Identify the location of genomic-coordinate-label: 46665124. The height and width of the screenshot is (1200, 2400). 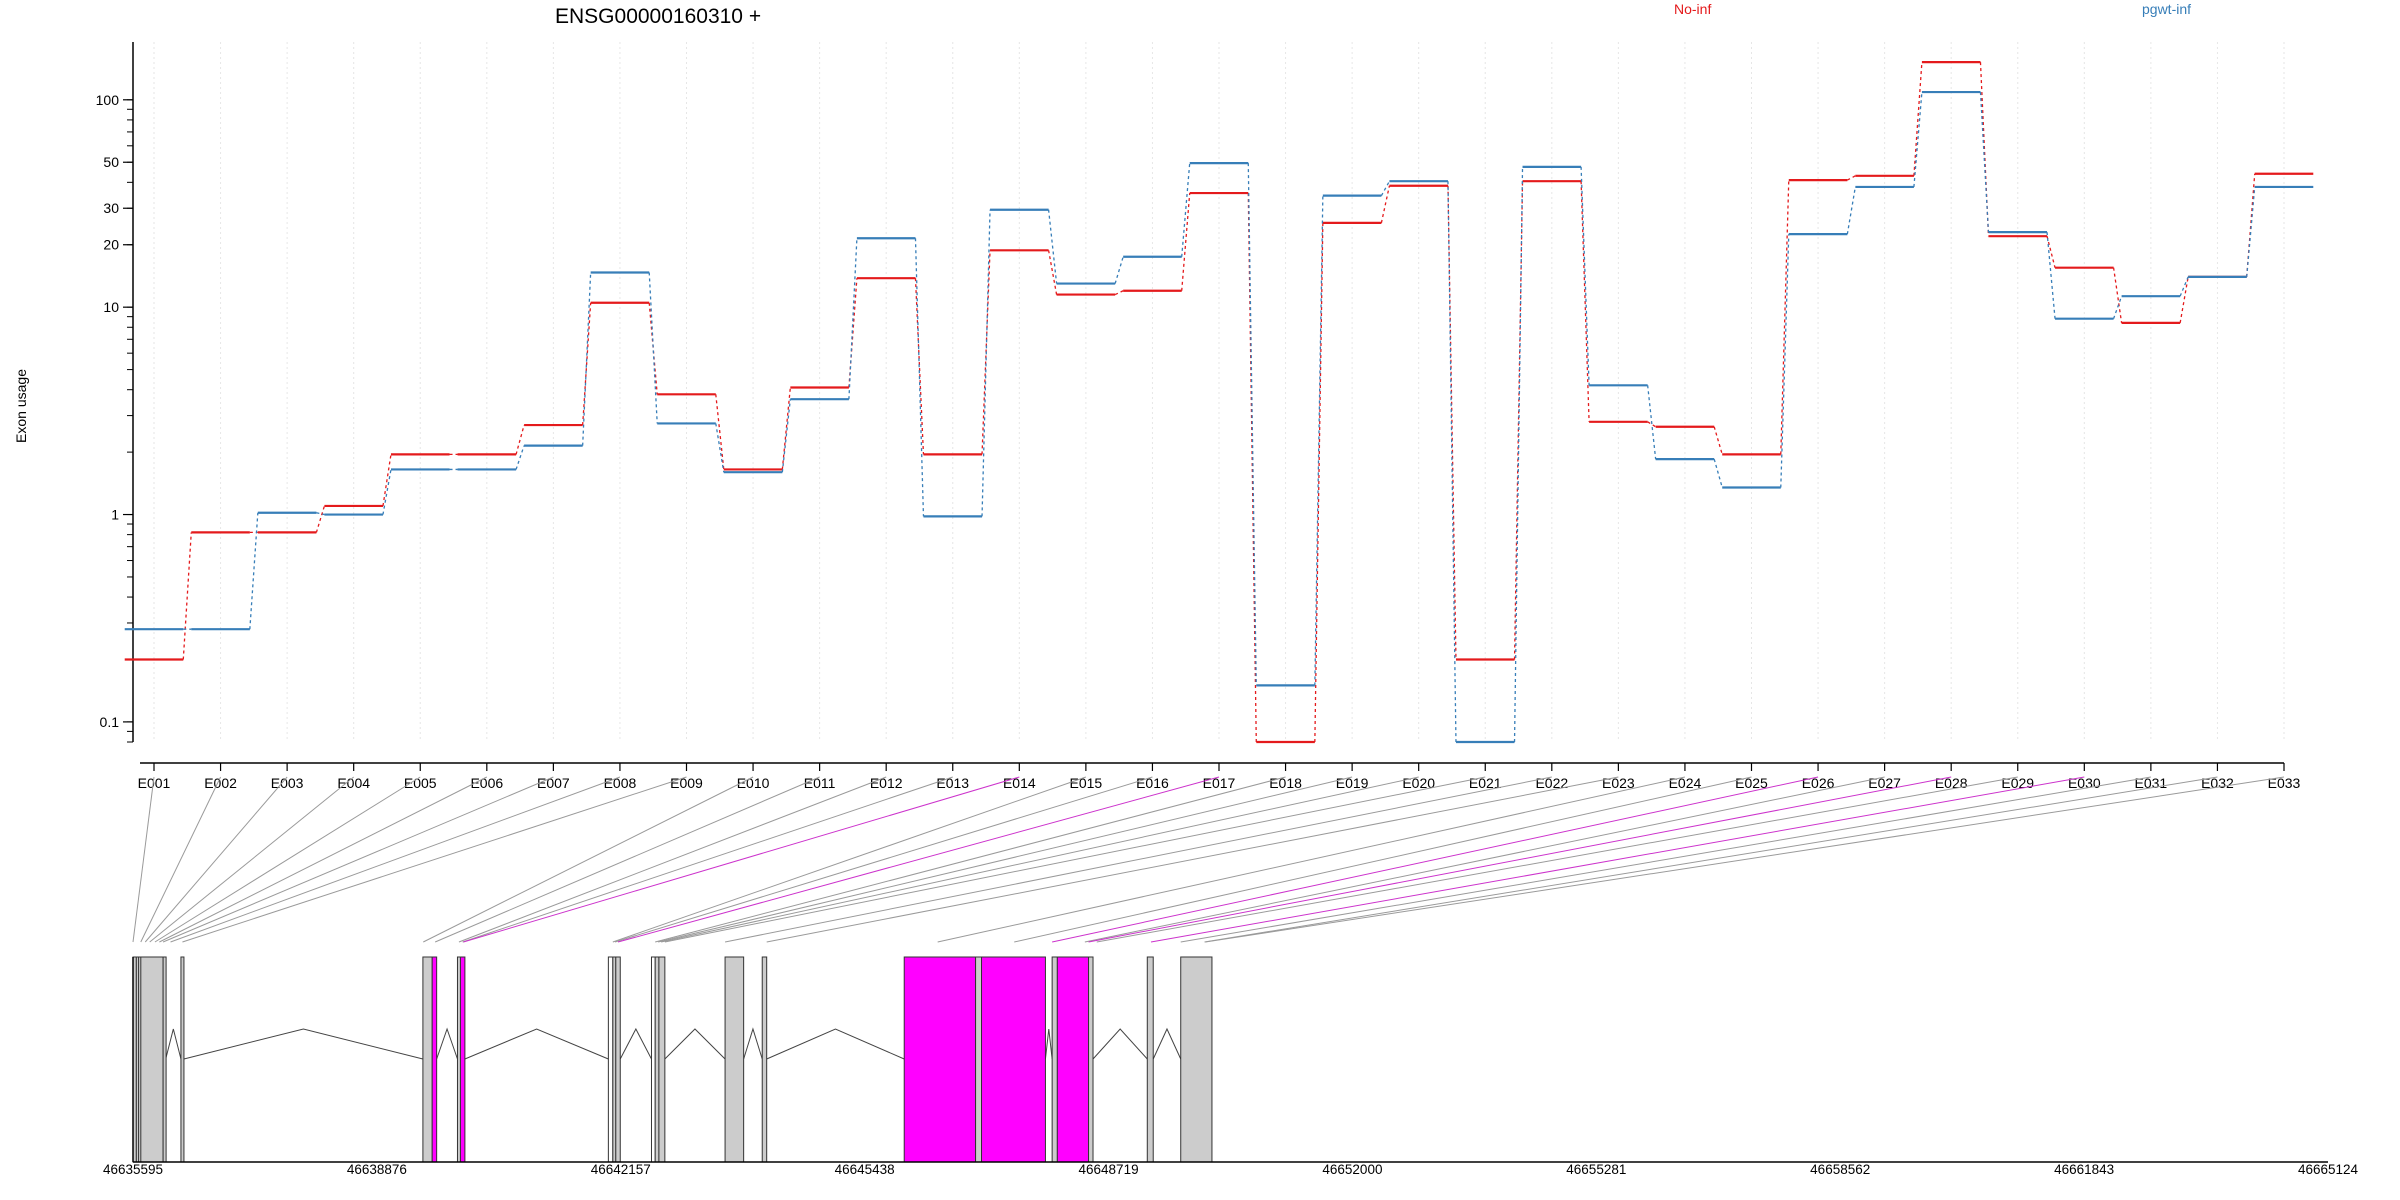
(2328, 1169).